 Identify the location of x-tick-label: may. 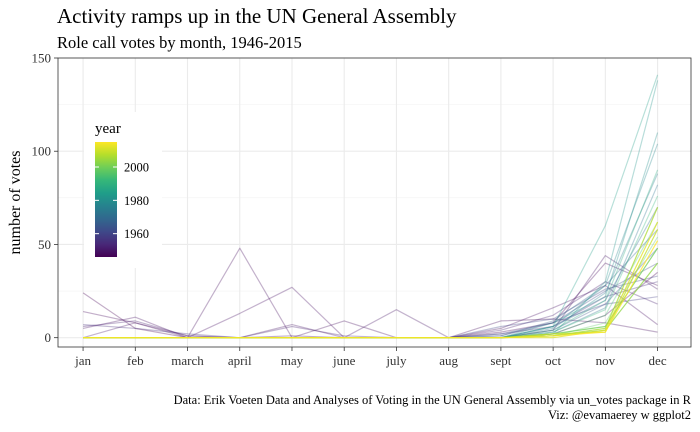
(292, 360).